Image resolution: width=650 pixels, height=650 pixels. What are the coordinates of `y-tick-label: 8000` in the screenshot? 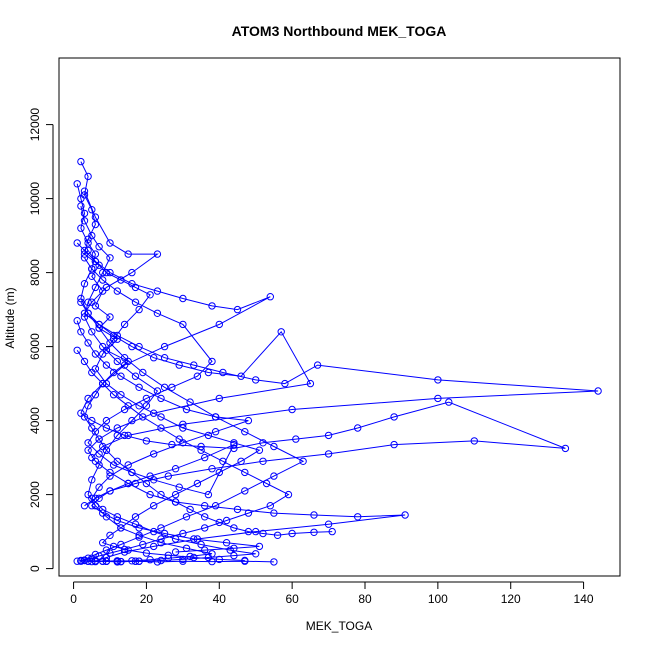 It's located at (35, 272).